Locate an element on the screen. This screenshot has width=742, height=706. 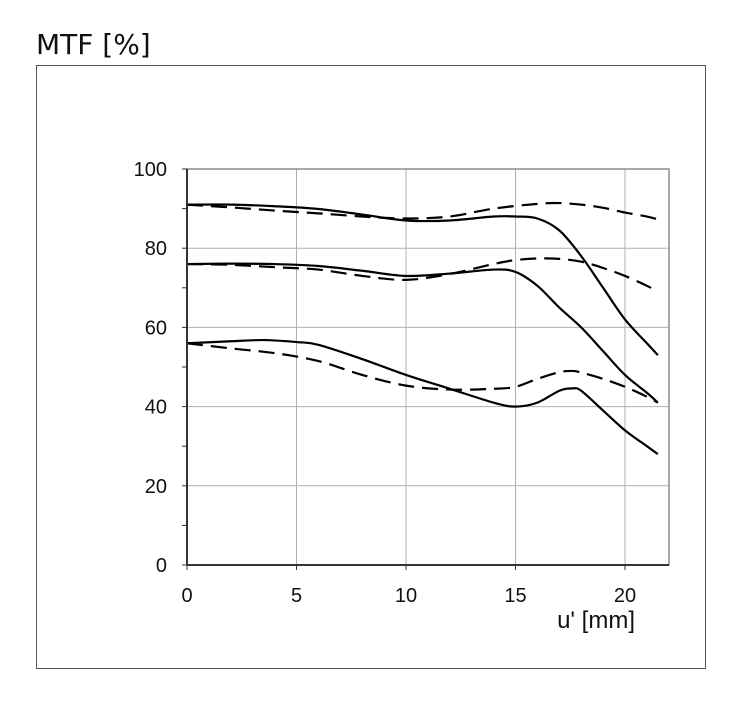
x-tick-label: 10 is located at coordinates (406, 596).